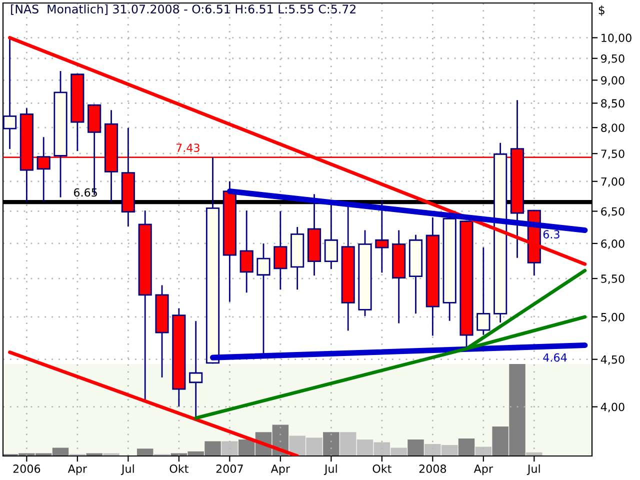 This screenshot has width=640, height=480. I want to click on y-tick-label: 7,50, so click(612, 155).